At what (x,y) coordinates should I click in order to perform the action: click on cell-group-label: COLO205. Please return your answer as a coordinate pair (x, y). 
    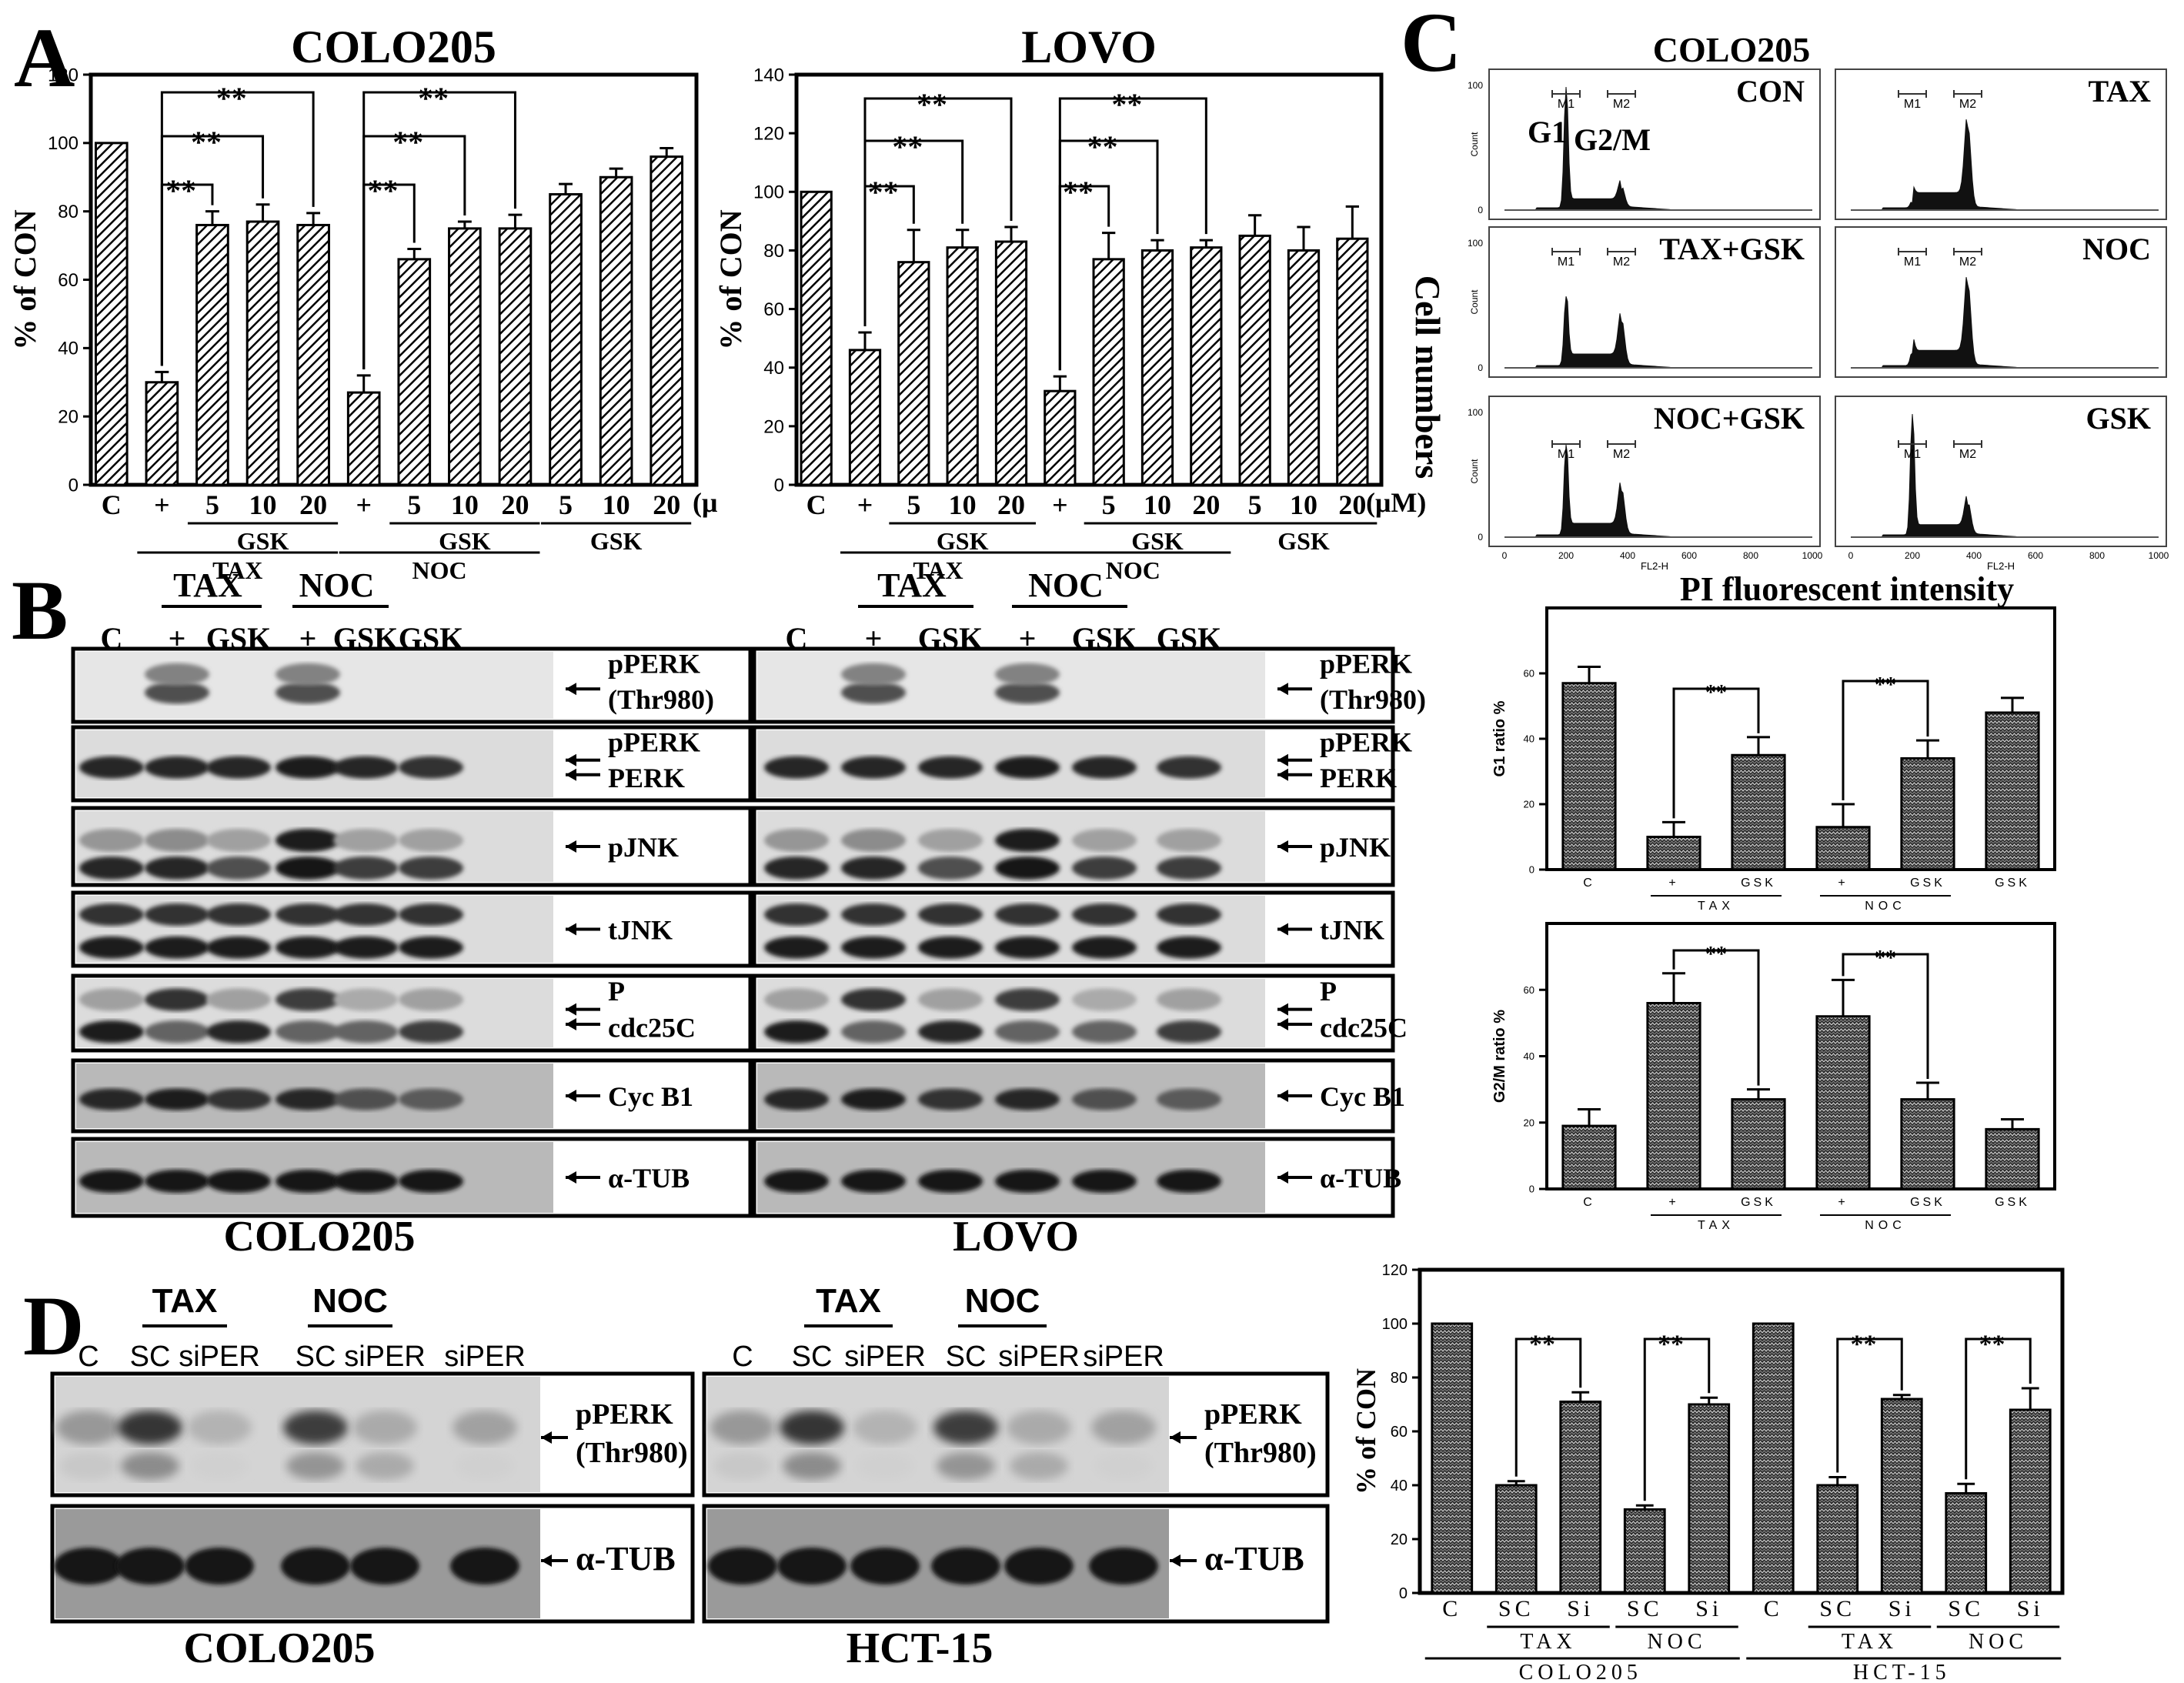
    Looking at the image, I should click on (1580, 1672).